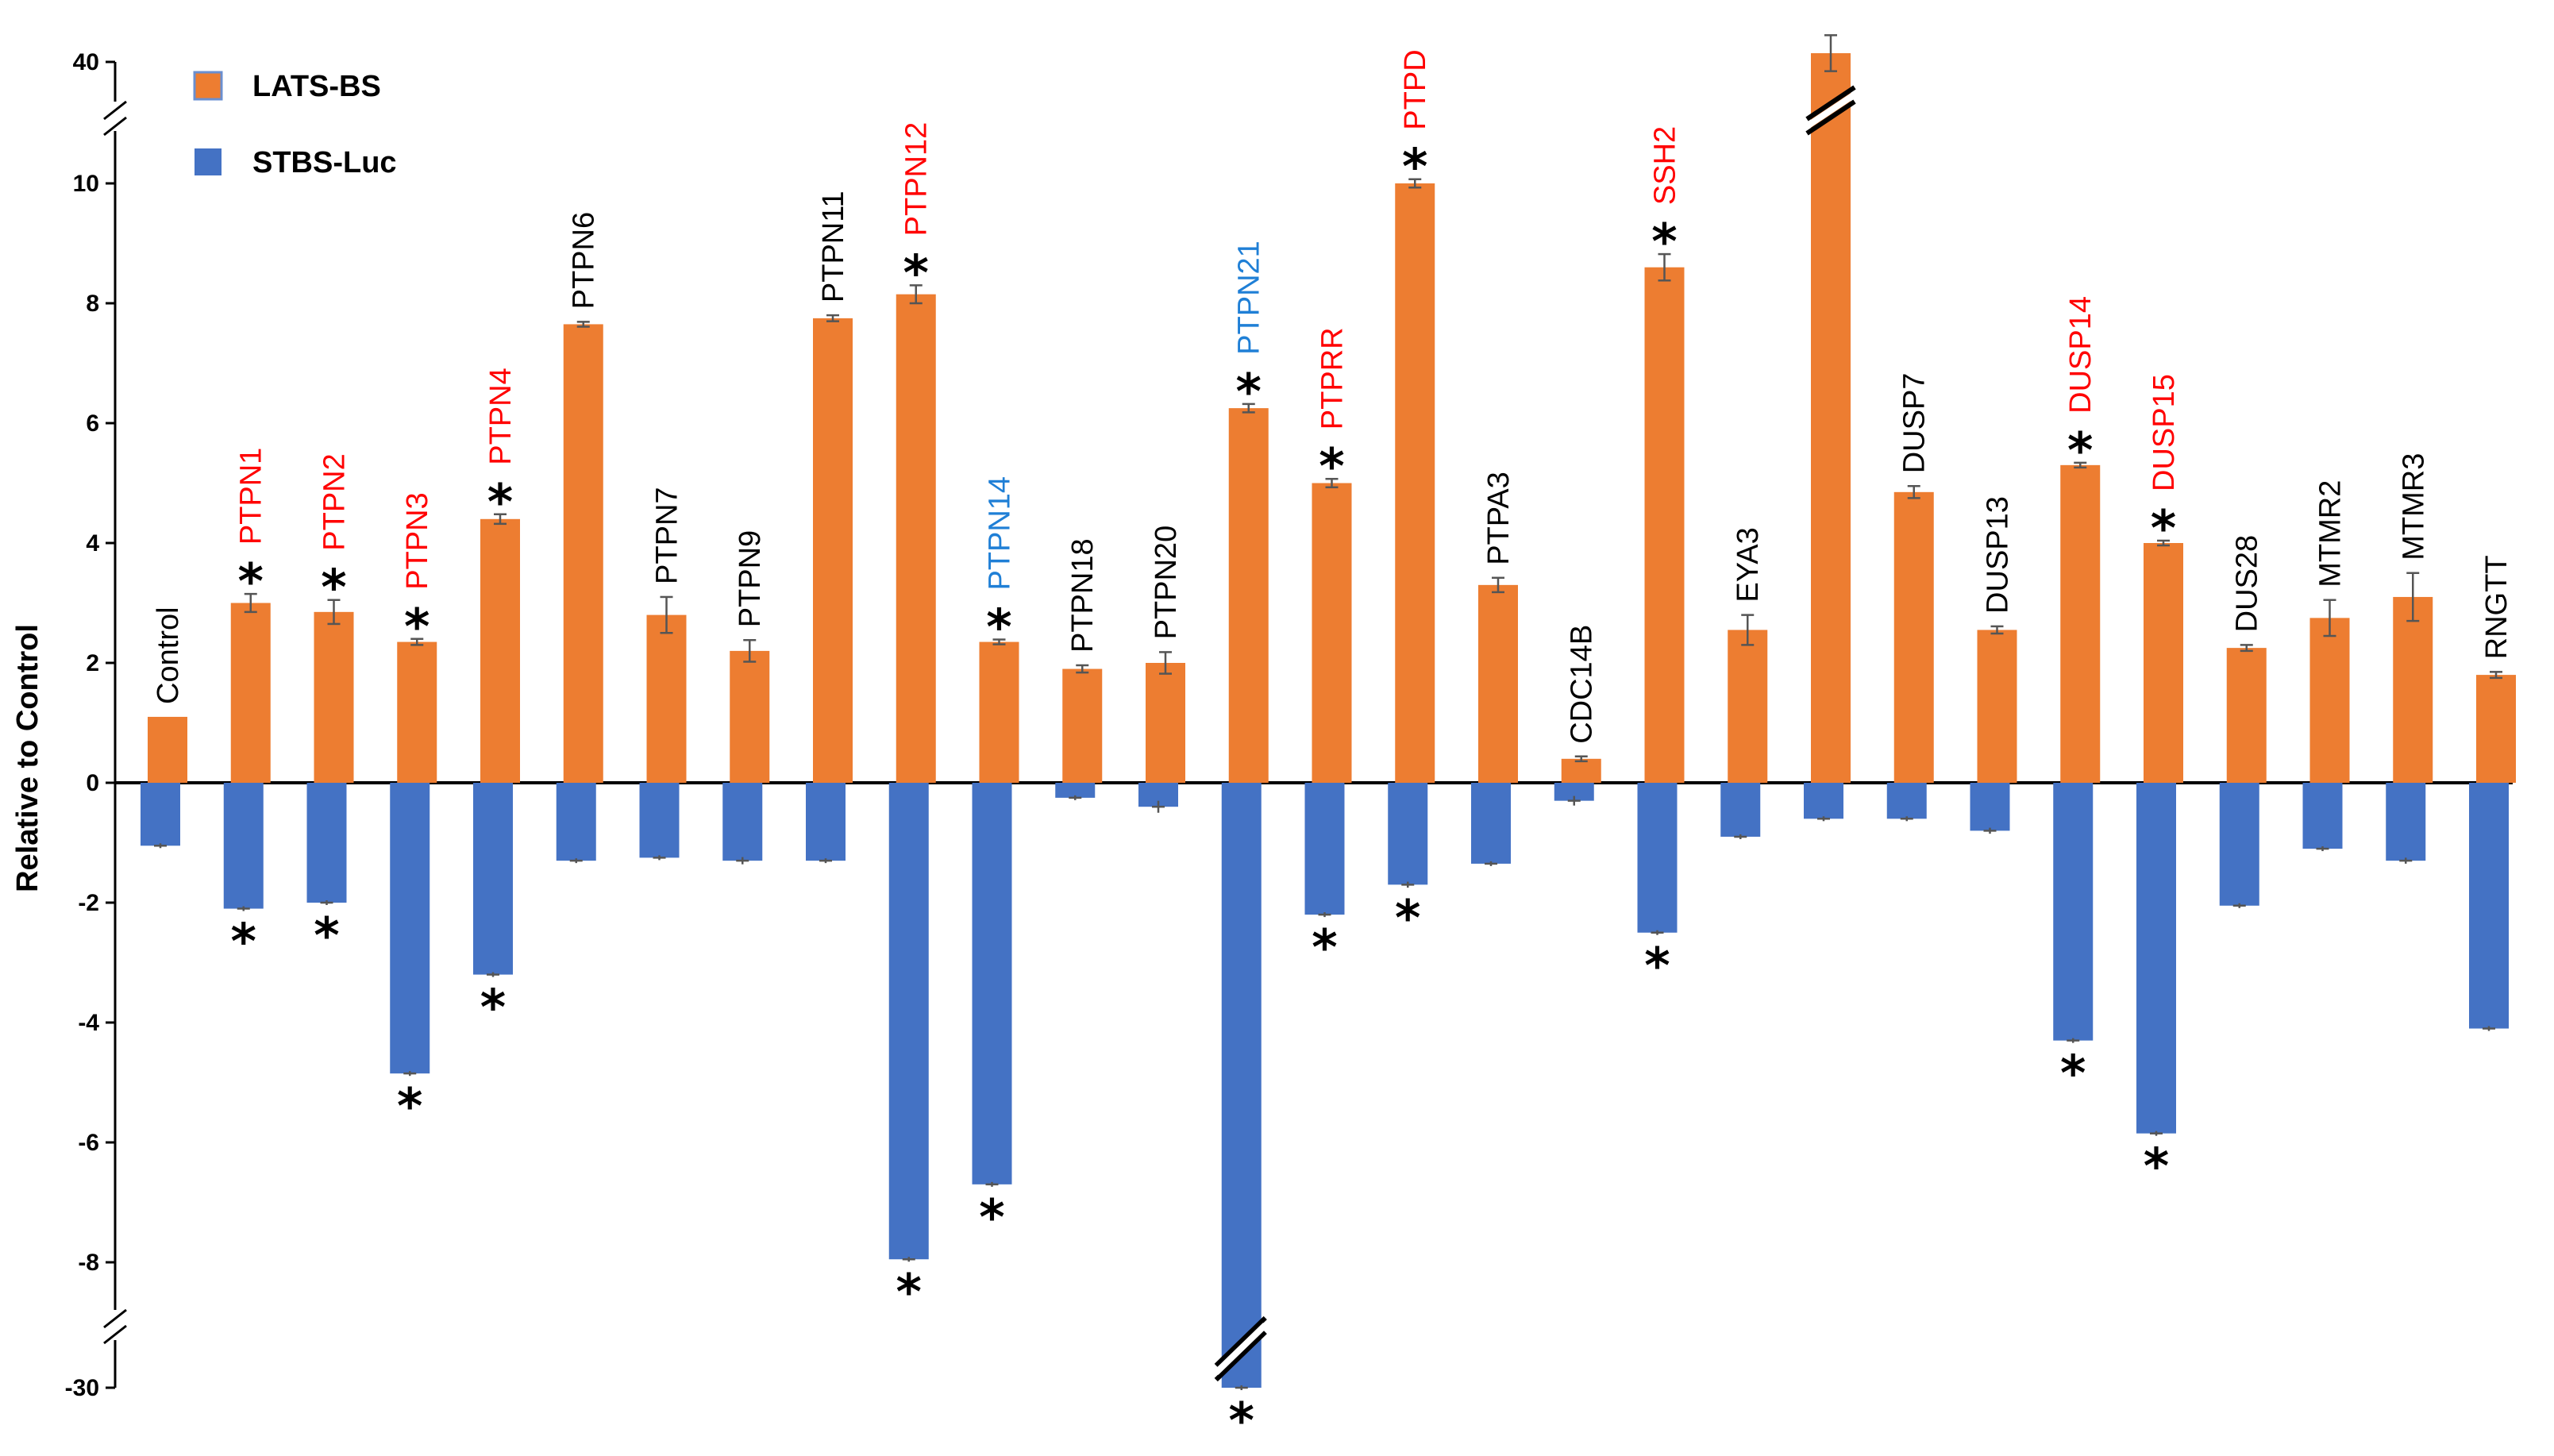 The width and height of the screenshot is (2554, 1456). Describe the element at coordinates (1166, 583) in the screenshot. I see `category-label: PTPN20` at that location.